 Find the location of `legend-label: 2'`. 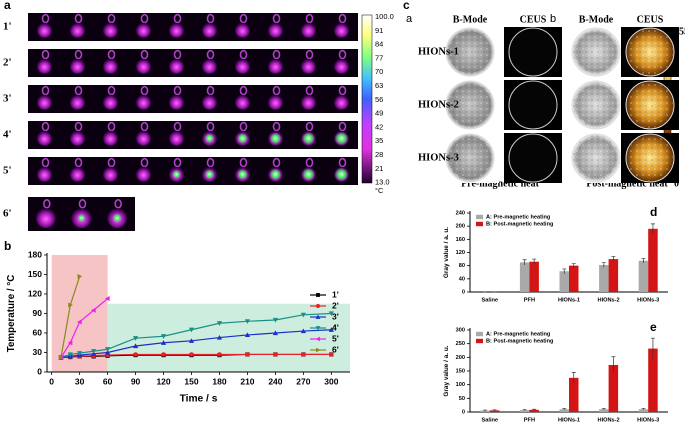

legend-label: 2' is located at coordinates (335, 305).